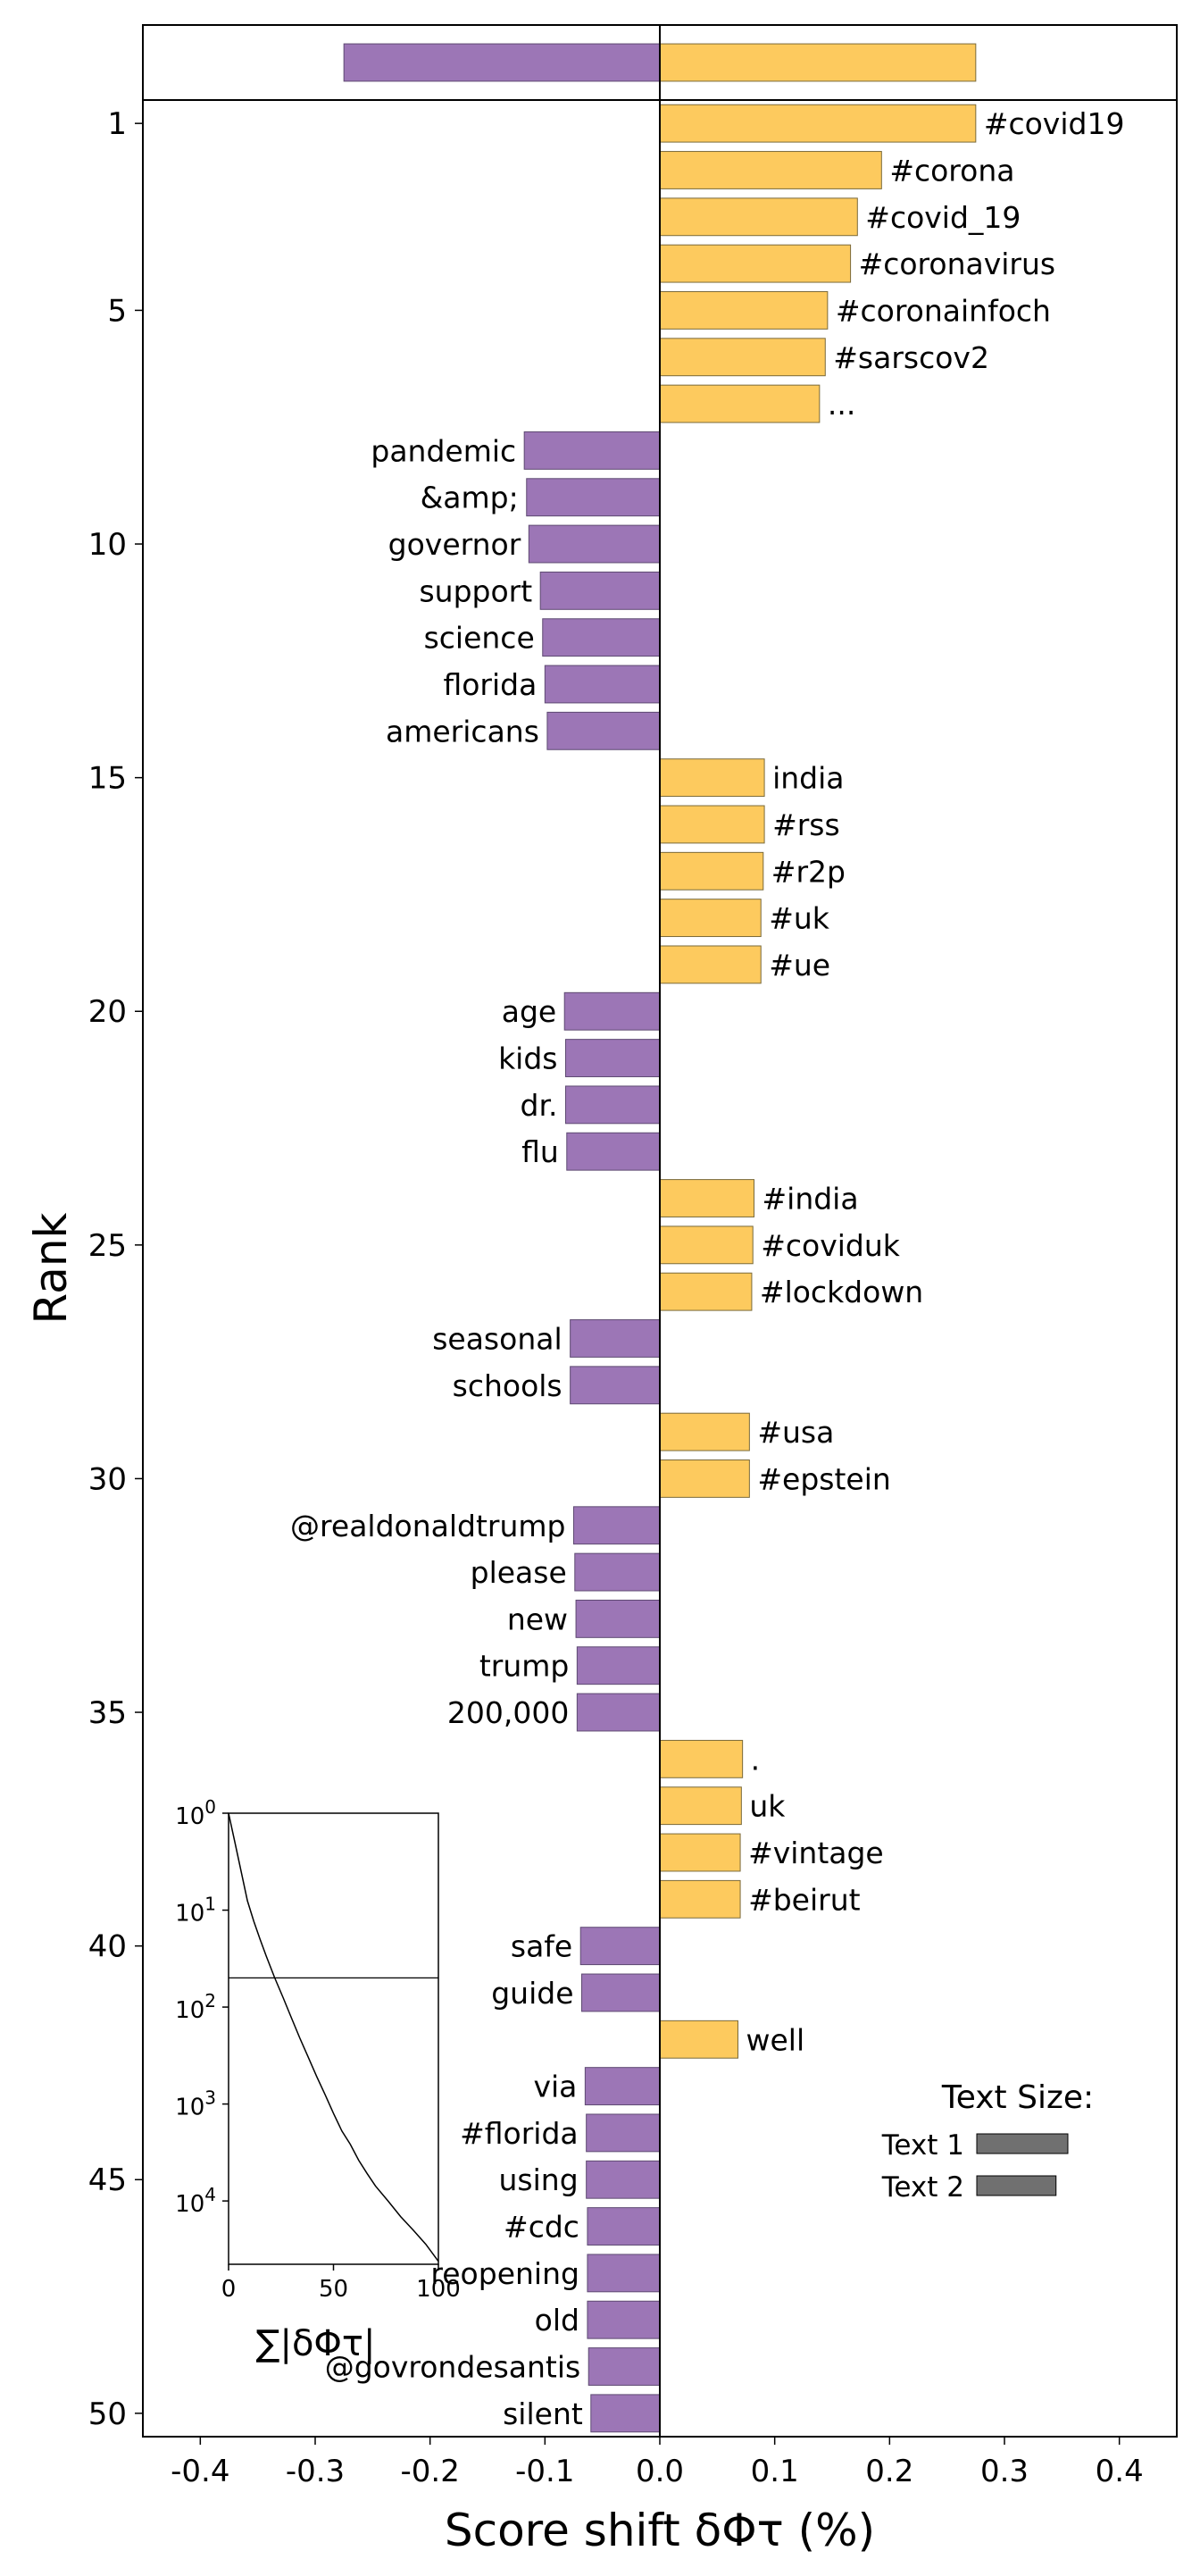  Describe the element at coordinates (505, 2273) in the screenshot. I see `word-label-rank-47: reopening` at that location.